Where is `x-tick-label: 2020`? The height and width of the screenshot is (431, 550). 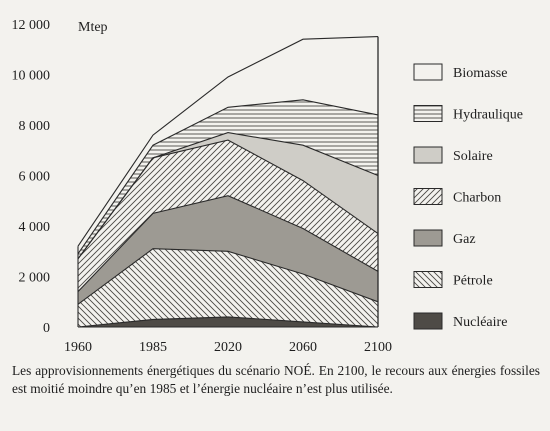 x-tick-label: 2020 is located at coordinates (228, 347).